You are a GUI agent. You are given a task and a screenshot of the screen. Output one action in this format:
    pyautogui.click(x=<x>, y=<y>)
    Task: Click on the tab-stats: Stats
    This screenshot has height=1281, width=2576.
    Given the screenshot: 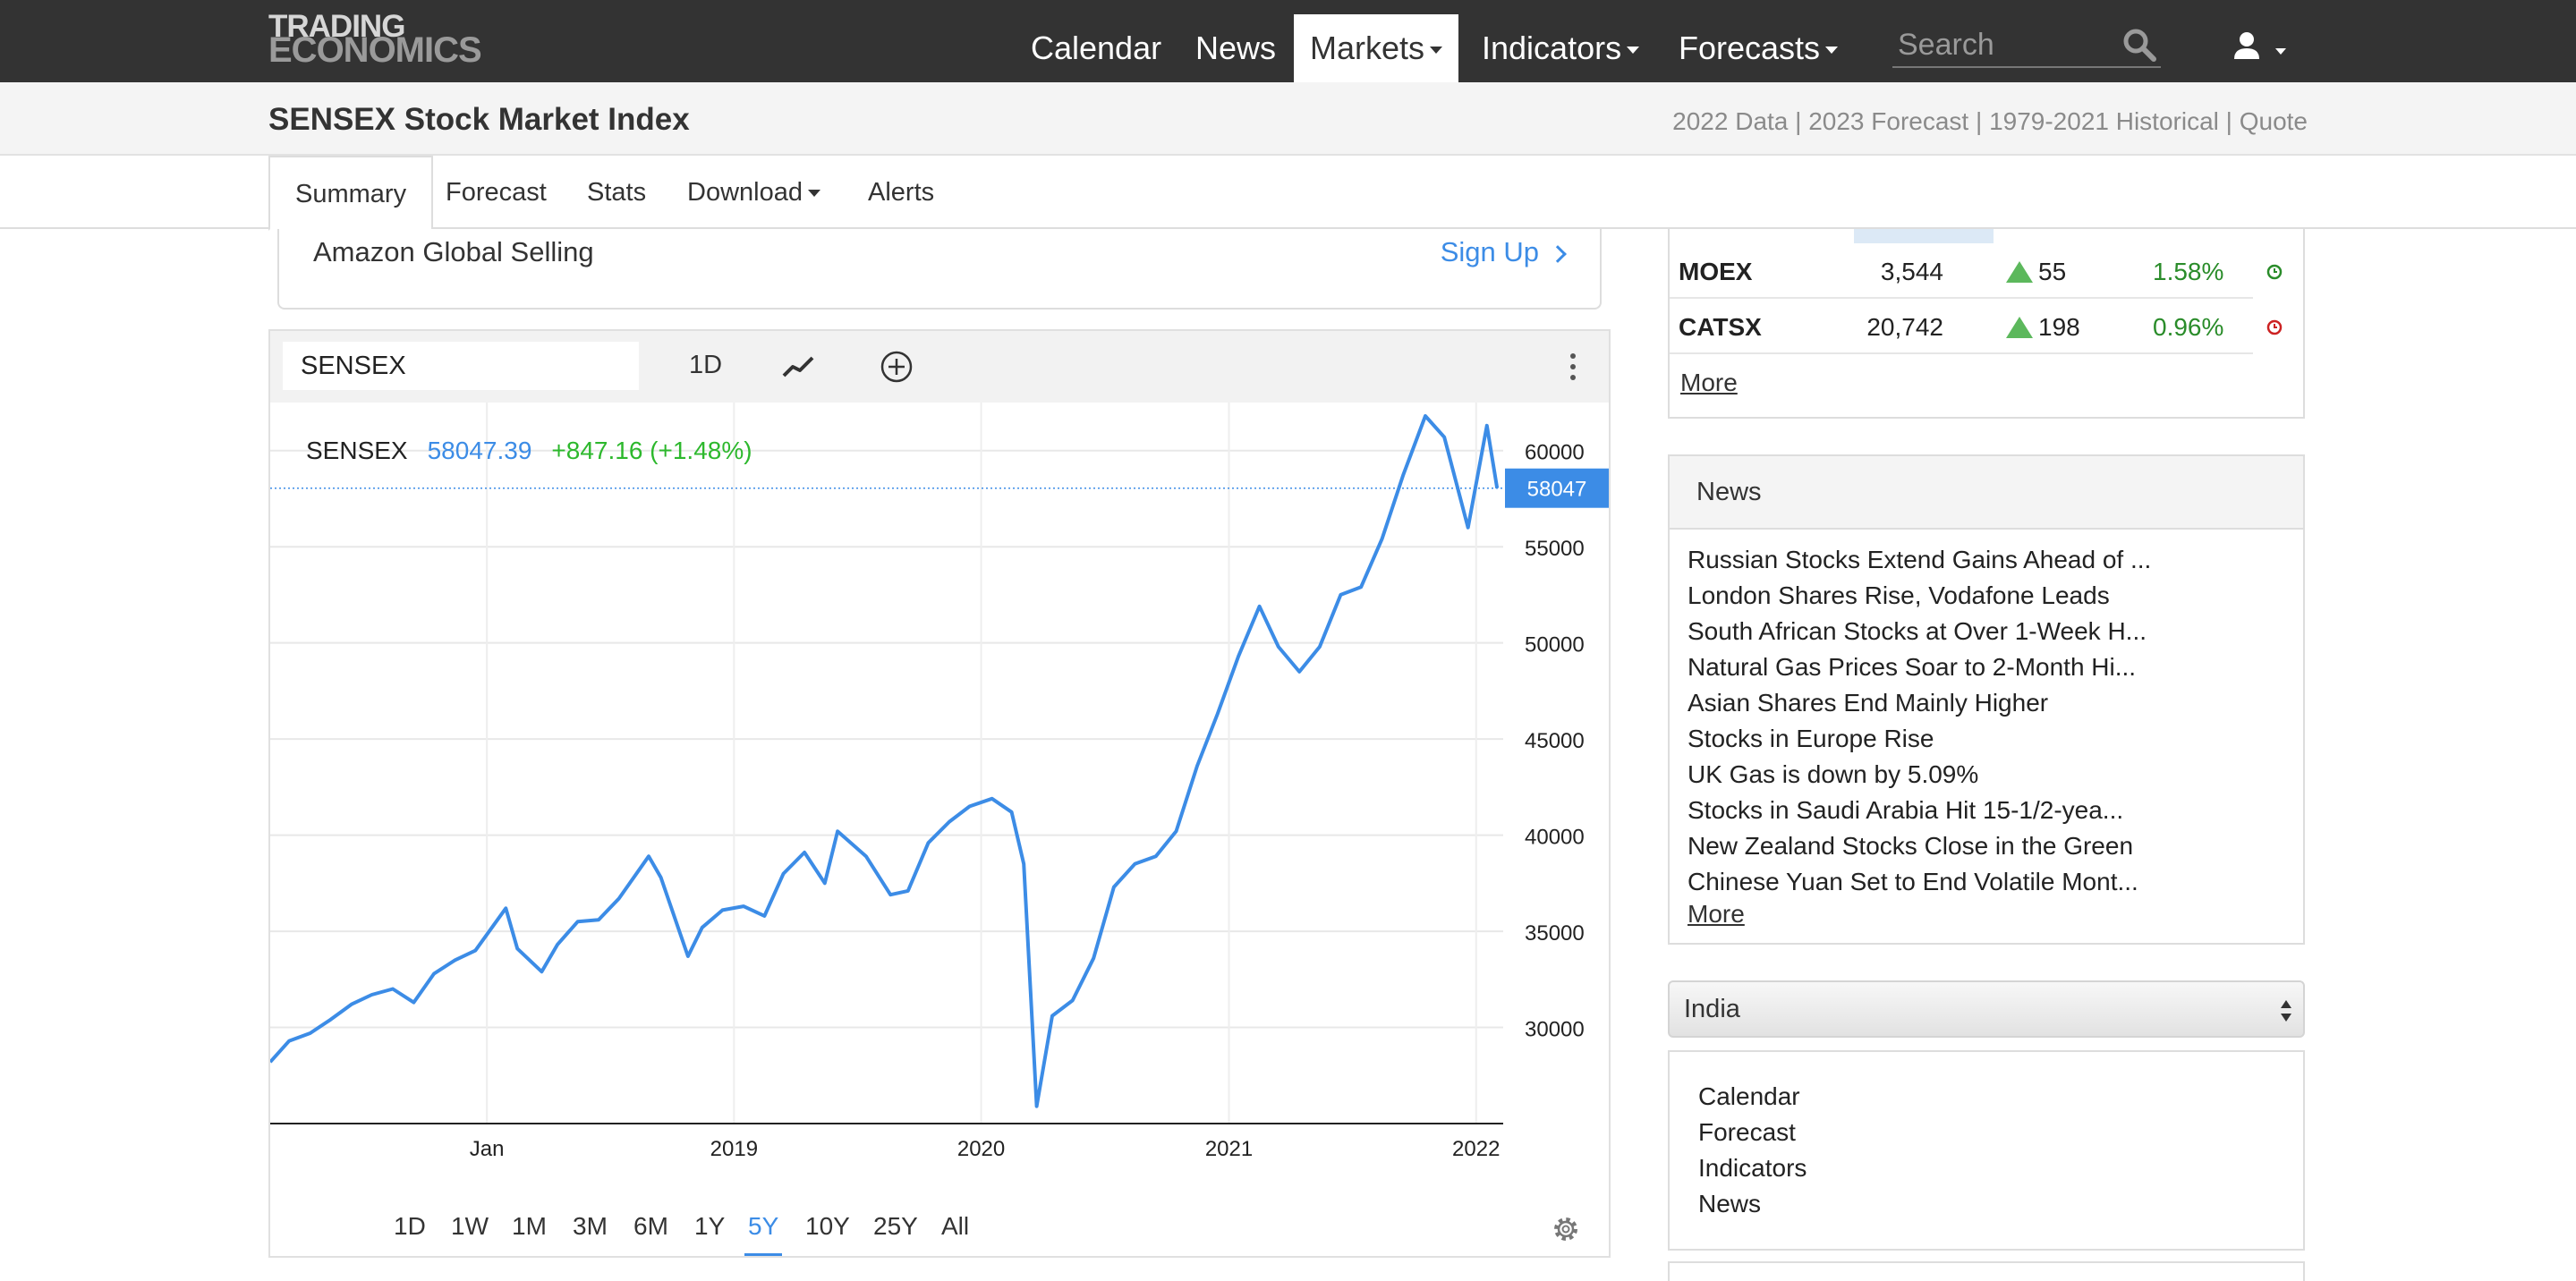 What is the action you would take?
    pyautogui.click(x=616, y=192)
    